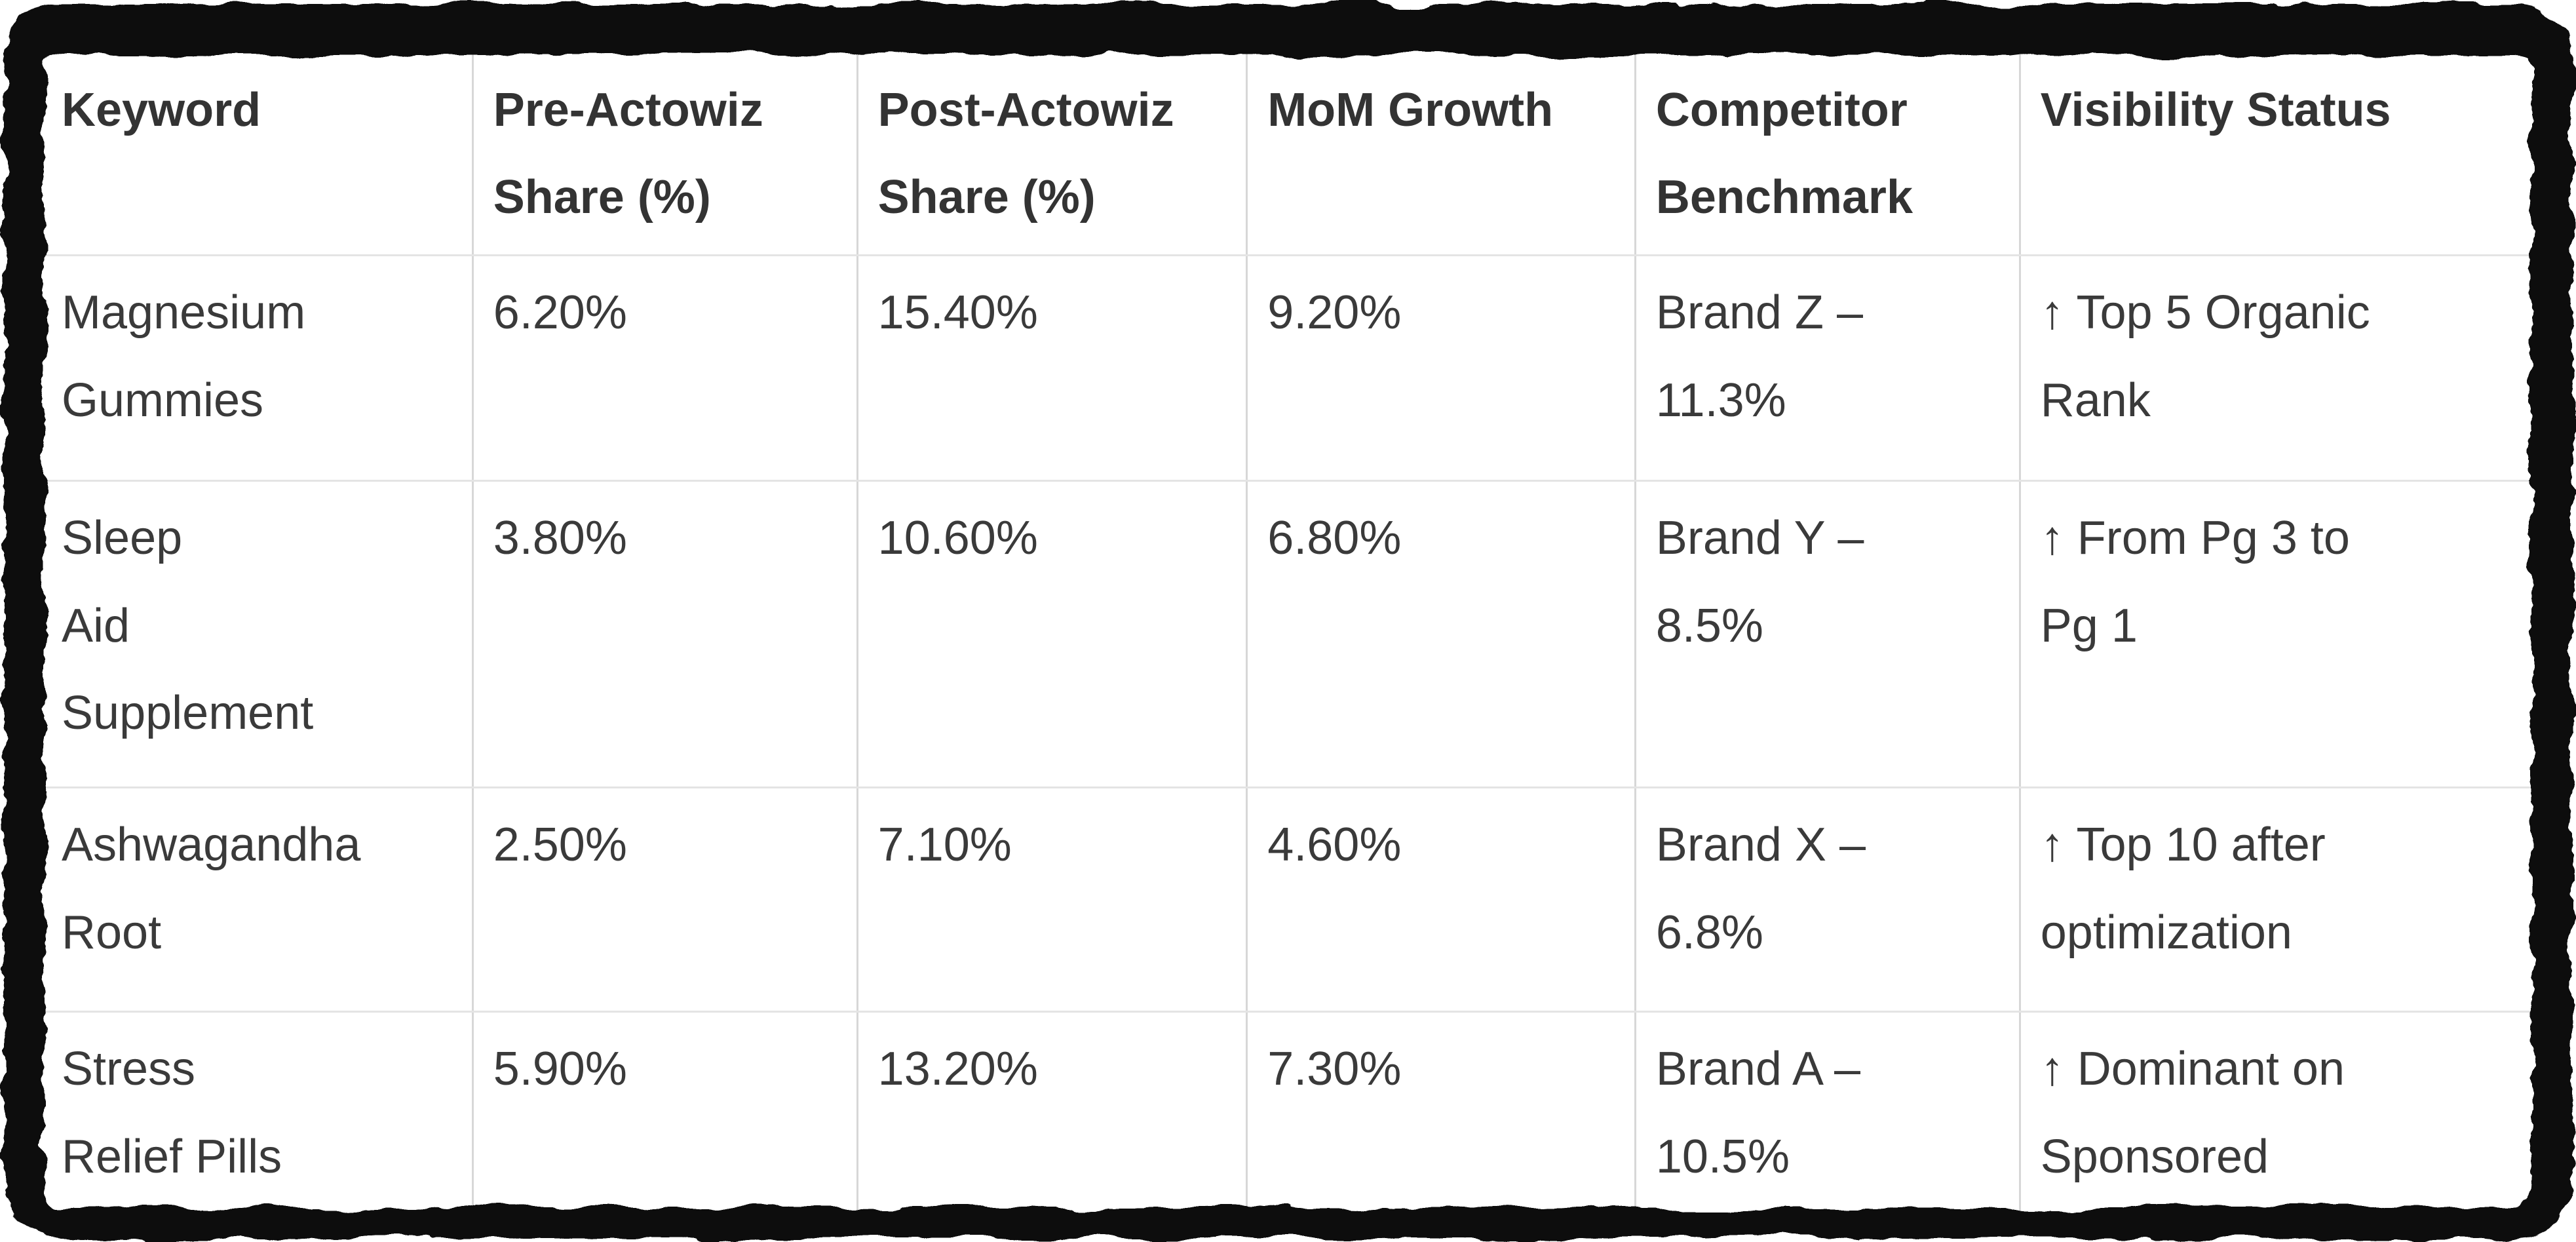  What do you see at coordinates (1052, 368) in the screenshot?
I see `cell-r1-post-share: 15.40%` at bounding box center [1052, 368].